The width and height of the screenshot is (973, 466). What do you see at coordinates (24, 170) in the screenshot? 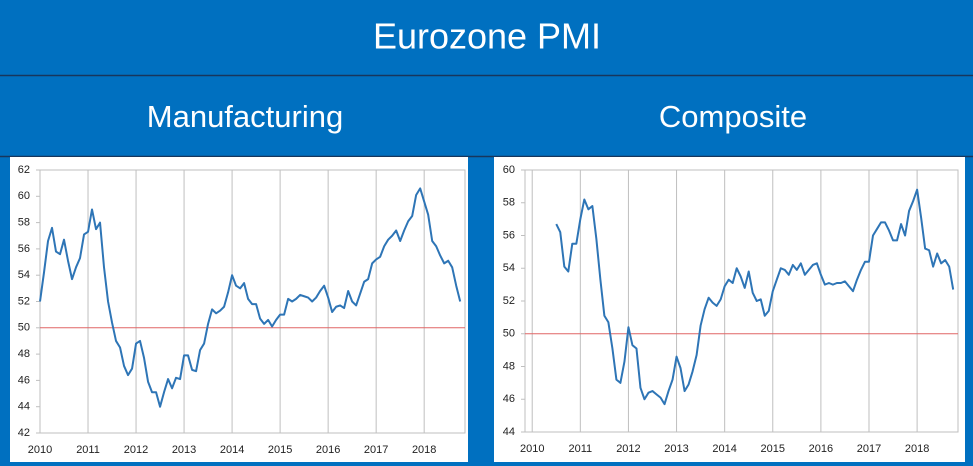
I see `y-tick-label: 62` at bounding box center [24, 170].